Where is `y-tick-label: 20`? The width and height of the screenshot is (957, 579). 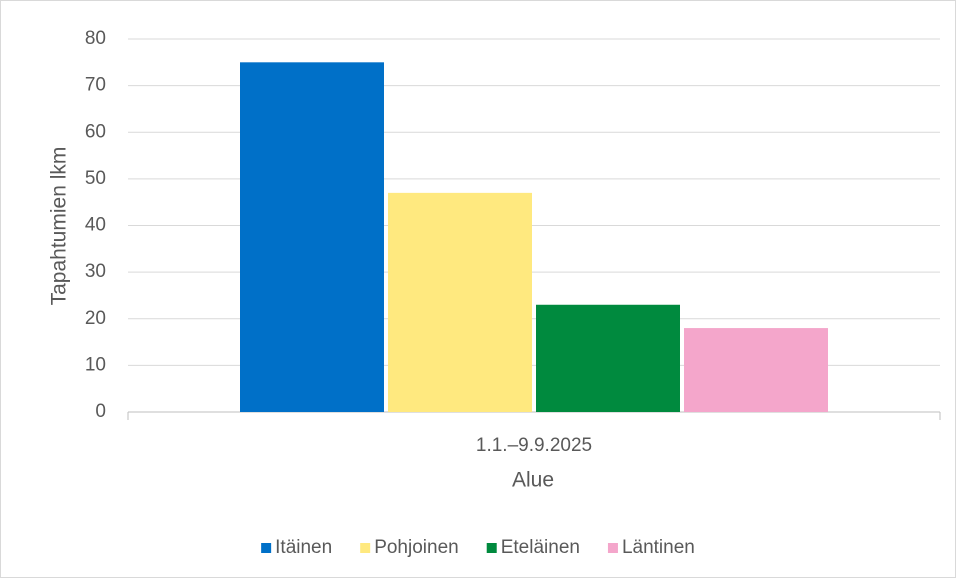
y-tick-label: 20 is located at coordinates (95, 318).